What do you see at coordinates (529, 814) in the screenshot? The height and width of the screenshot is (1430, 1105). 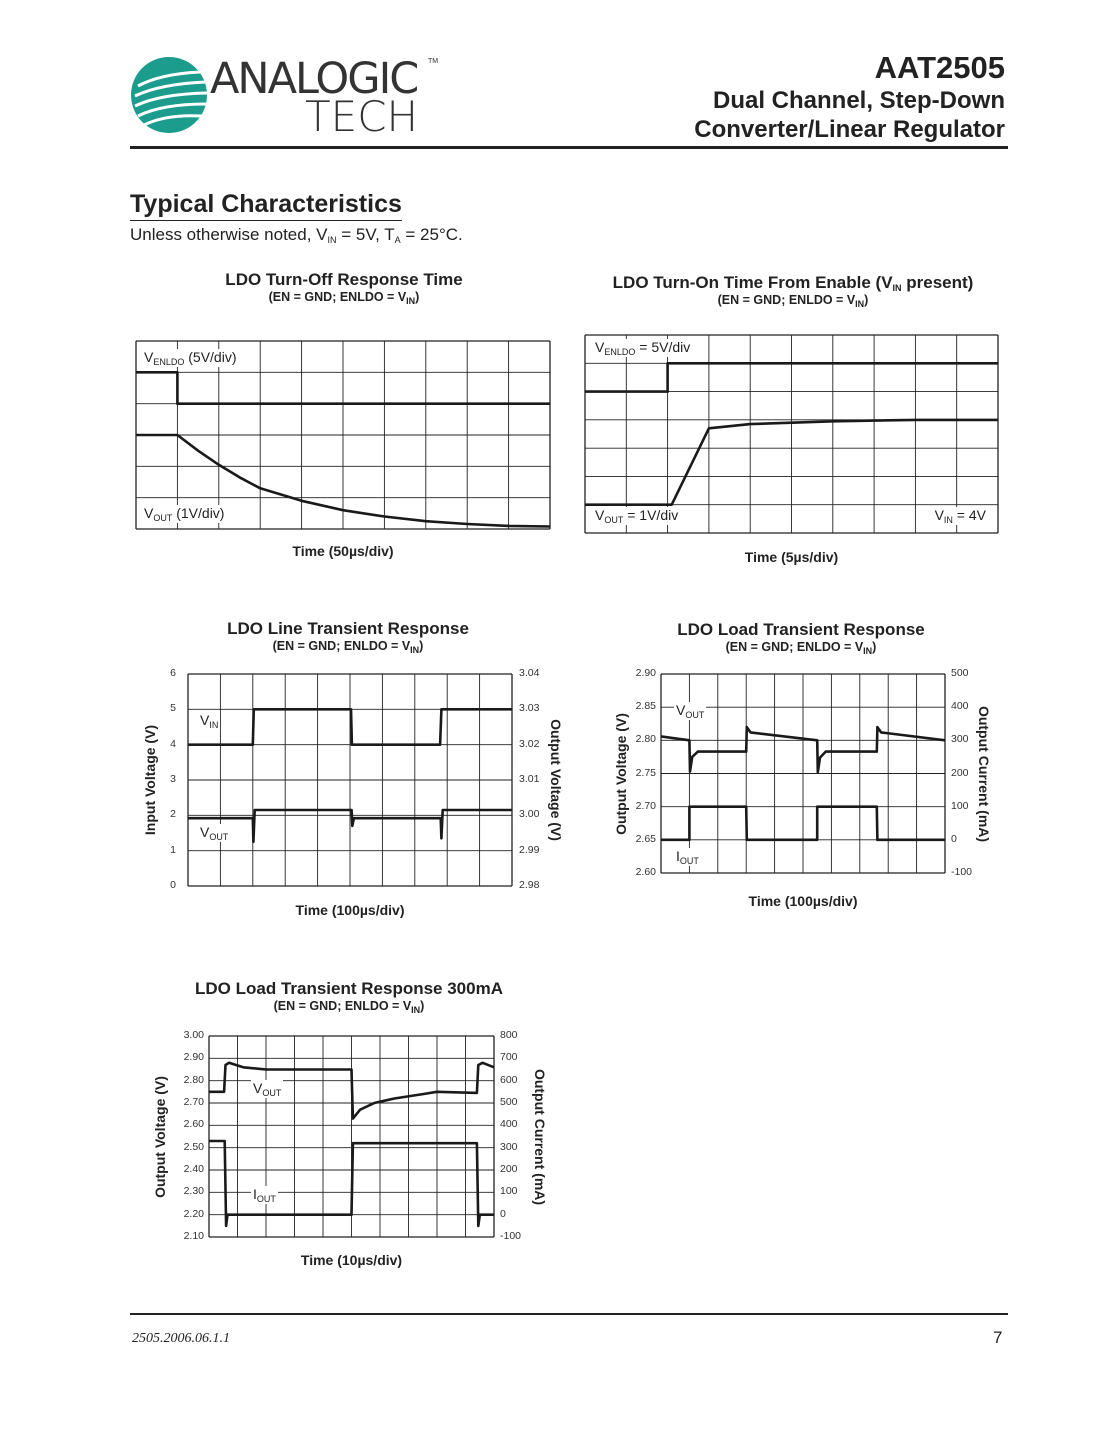 I see `y-tick-label-right: 3.00` at bounding box center [529, 814].